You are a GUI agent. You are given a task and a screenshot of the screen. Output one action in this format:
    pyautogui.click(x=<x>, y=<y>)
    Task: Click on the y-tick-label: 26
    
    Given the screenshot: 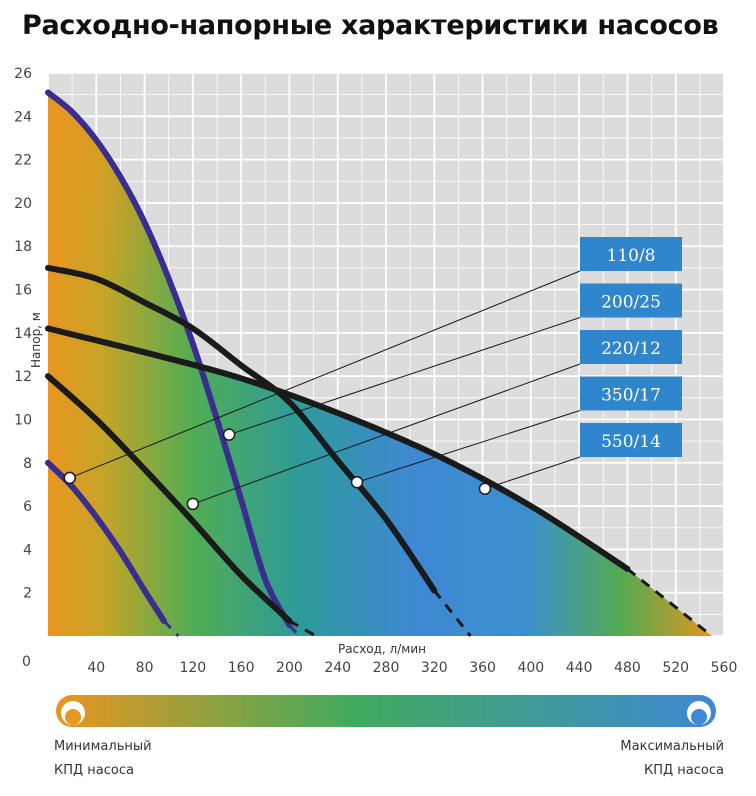 What is the action you would take?
    pyautogui.click(x=23, y=74)
    